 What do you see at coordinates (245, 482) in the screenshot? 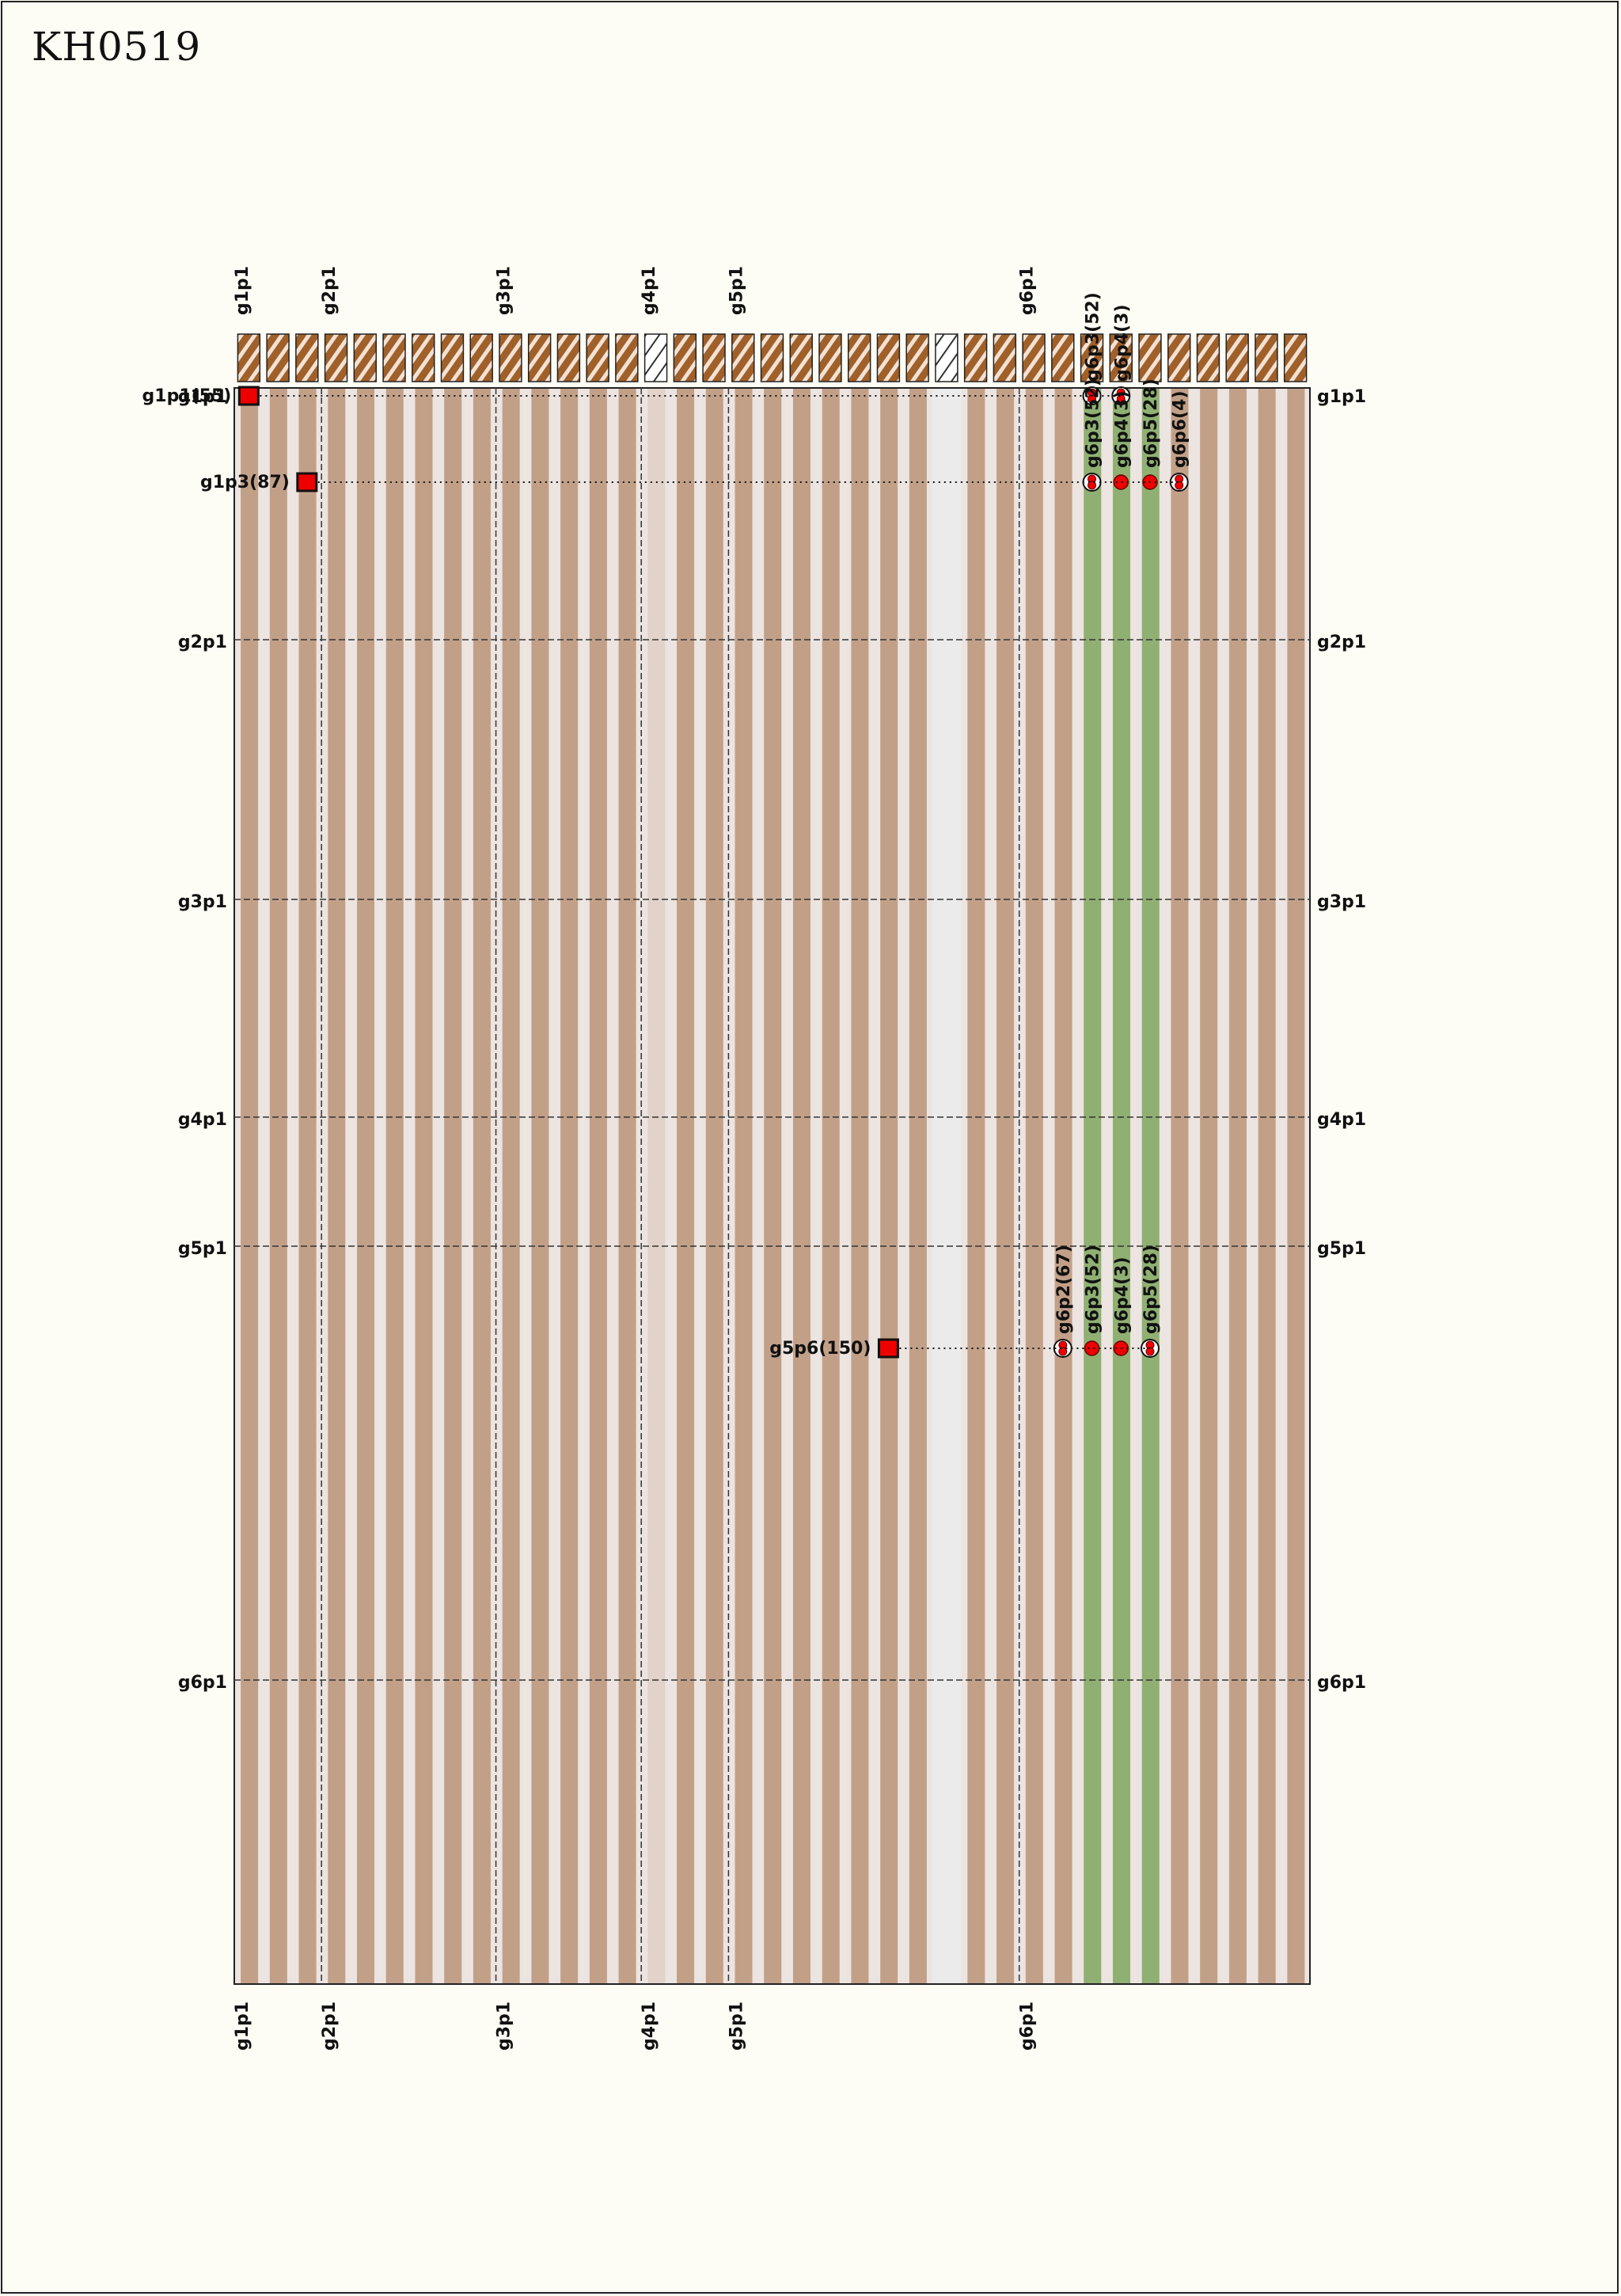
I see `feature-label: g1p3(87)` at bounding box center [245, 482].